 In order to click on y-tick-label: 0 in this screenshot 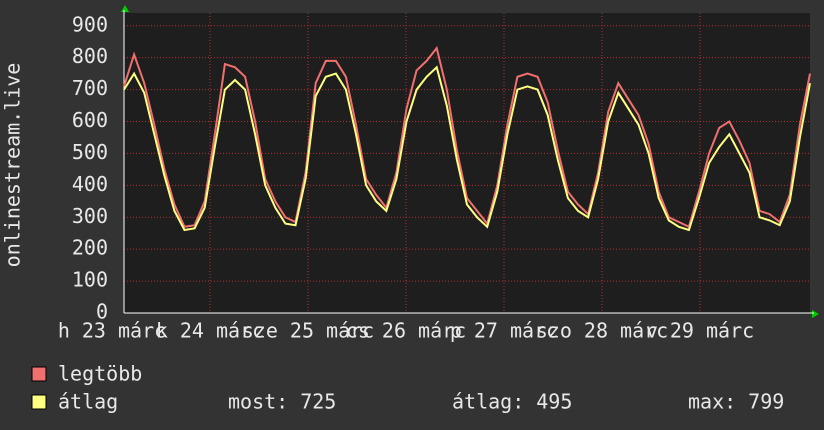, I will do `click(102, 312)`.